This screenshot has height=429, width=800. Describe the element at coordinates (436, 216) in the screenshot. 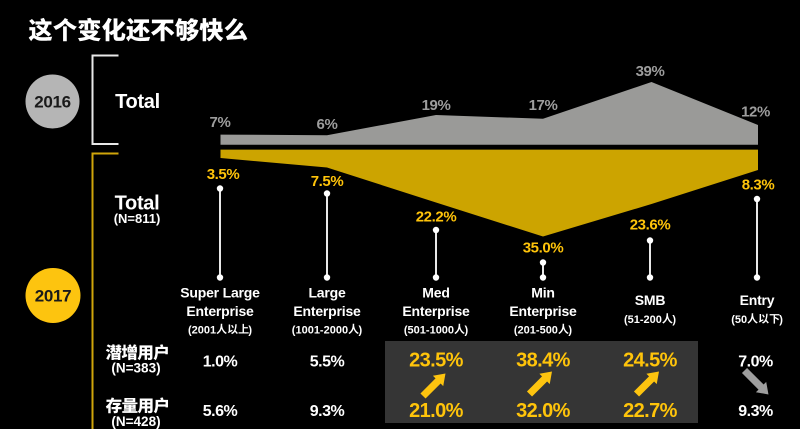

I see `svg-text: 22.2%` at that location.